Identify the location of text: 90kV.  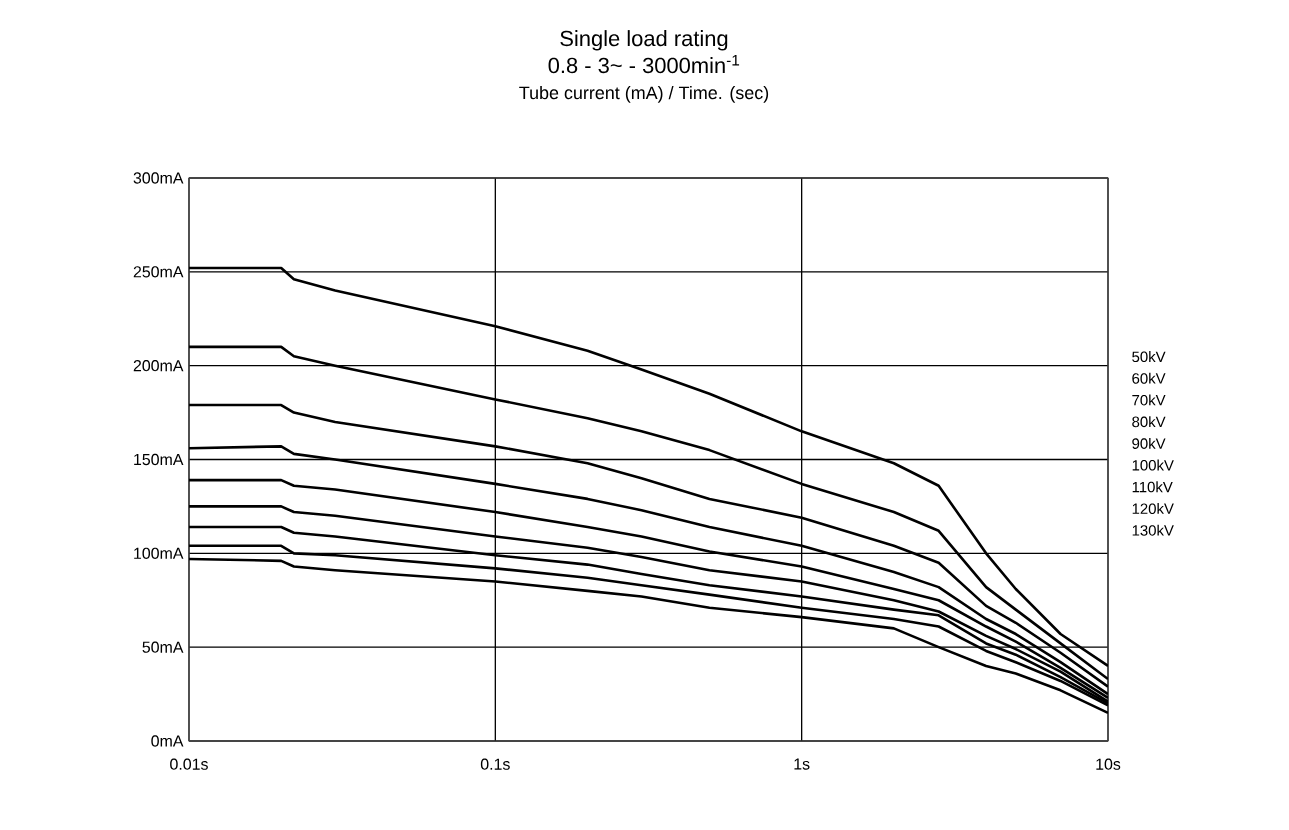
(1149, 443).